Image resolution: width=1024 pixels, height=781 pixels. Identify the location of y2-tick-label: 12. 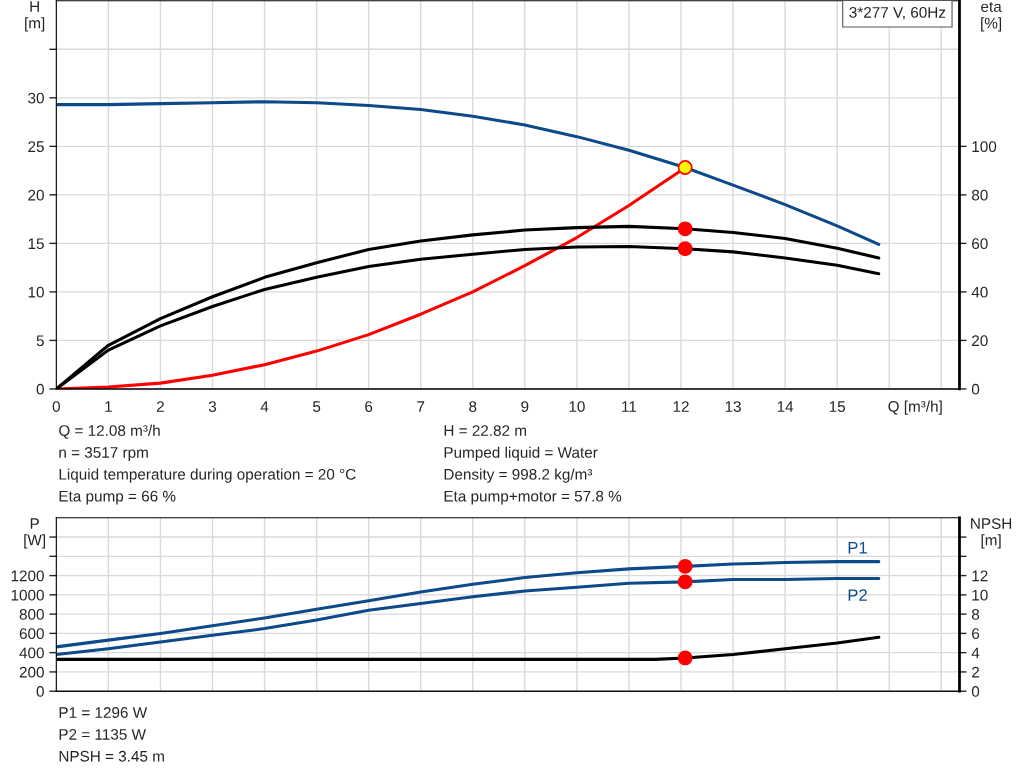
(980, 576).